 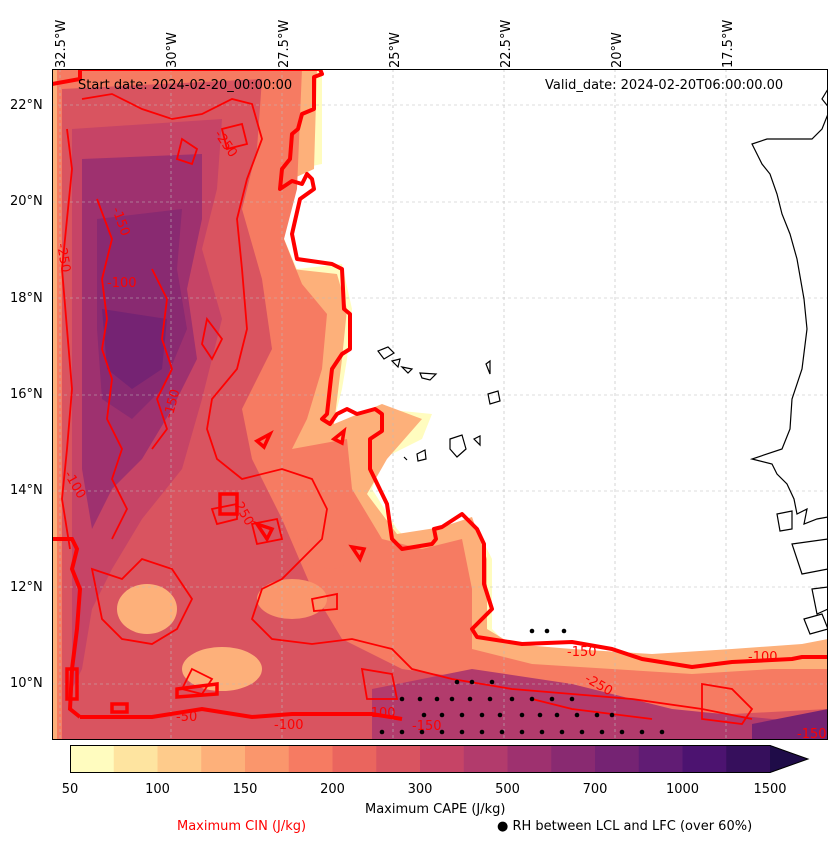 What do you see at coordinates (625, 826) in the screenshot?
I see `rh-legend-label: ● RH between LCL and LFC (over 60%)` at bounding box center [625, 826].